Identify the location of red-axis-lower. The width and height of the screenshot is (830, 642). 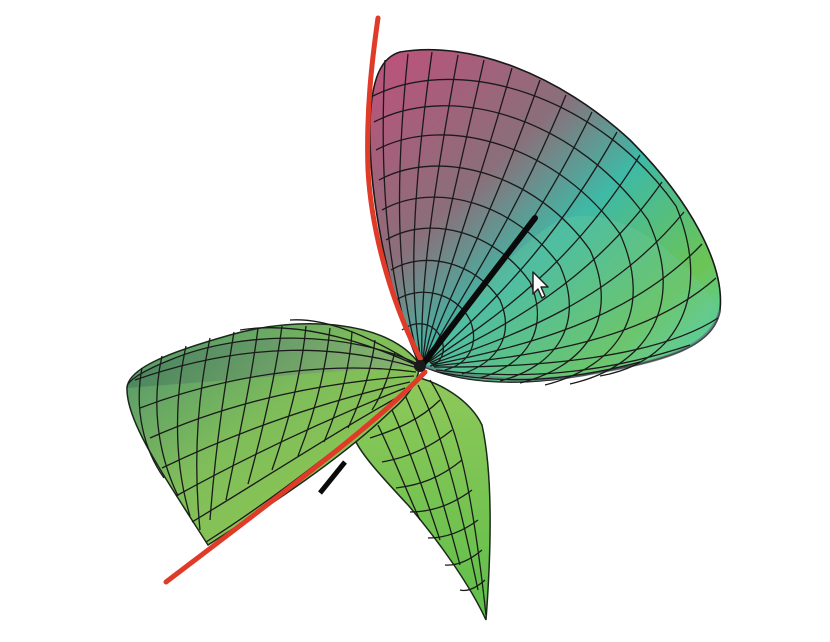
(295, 477).